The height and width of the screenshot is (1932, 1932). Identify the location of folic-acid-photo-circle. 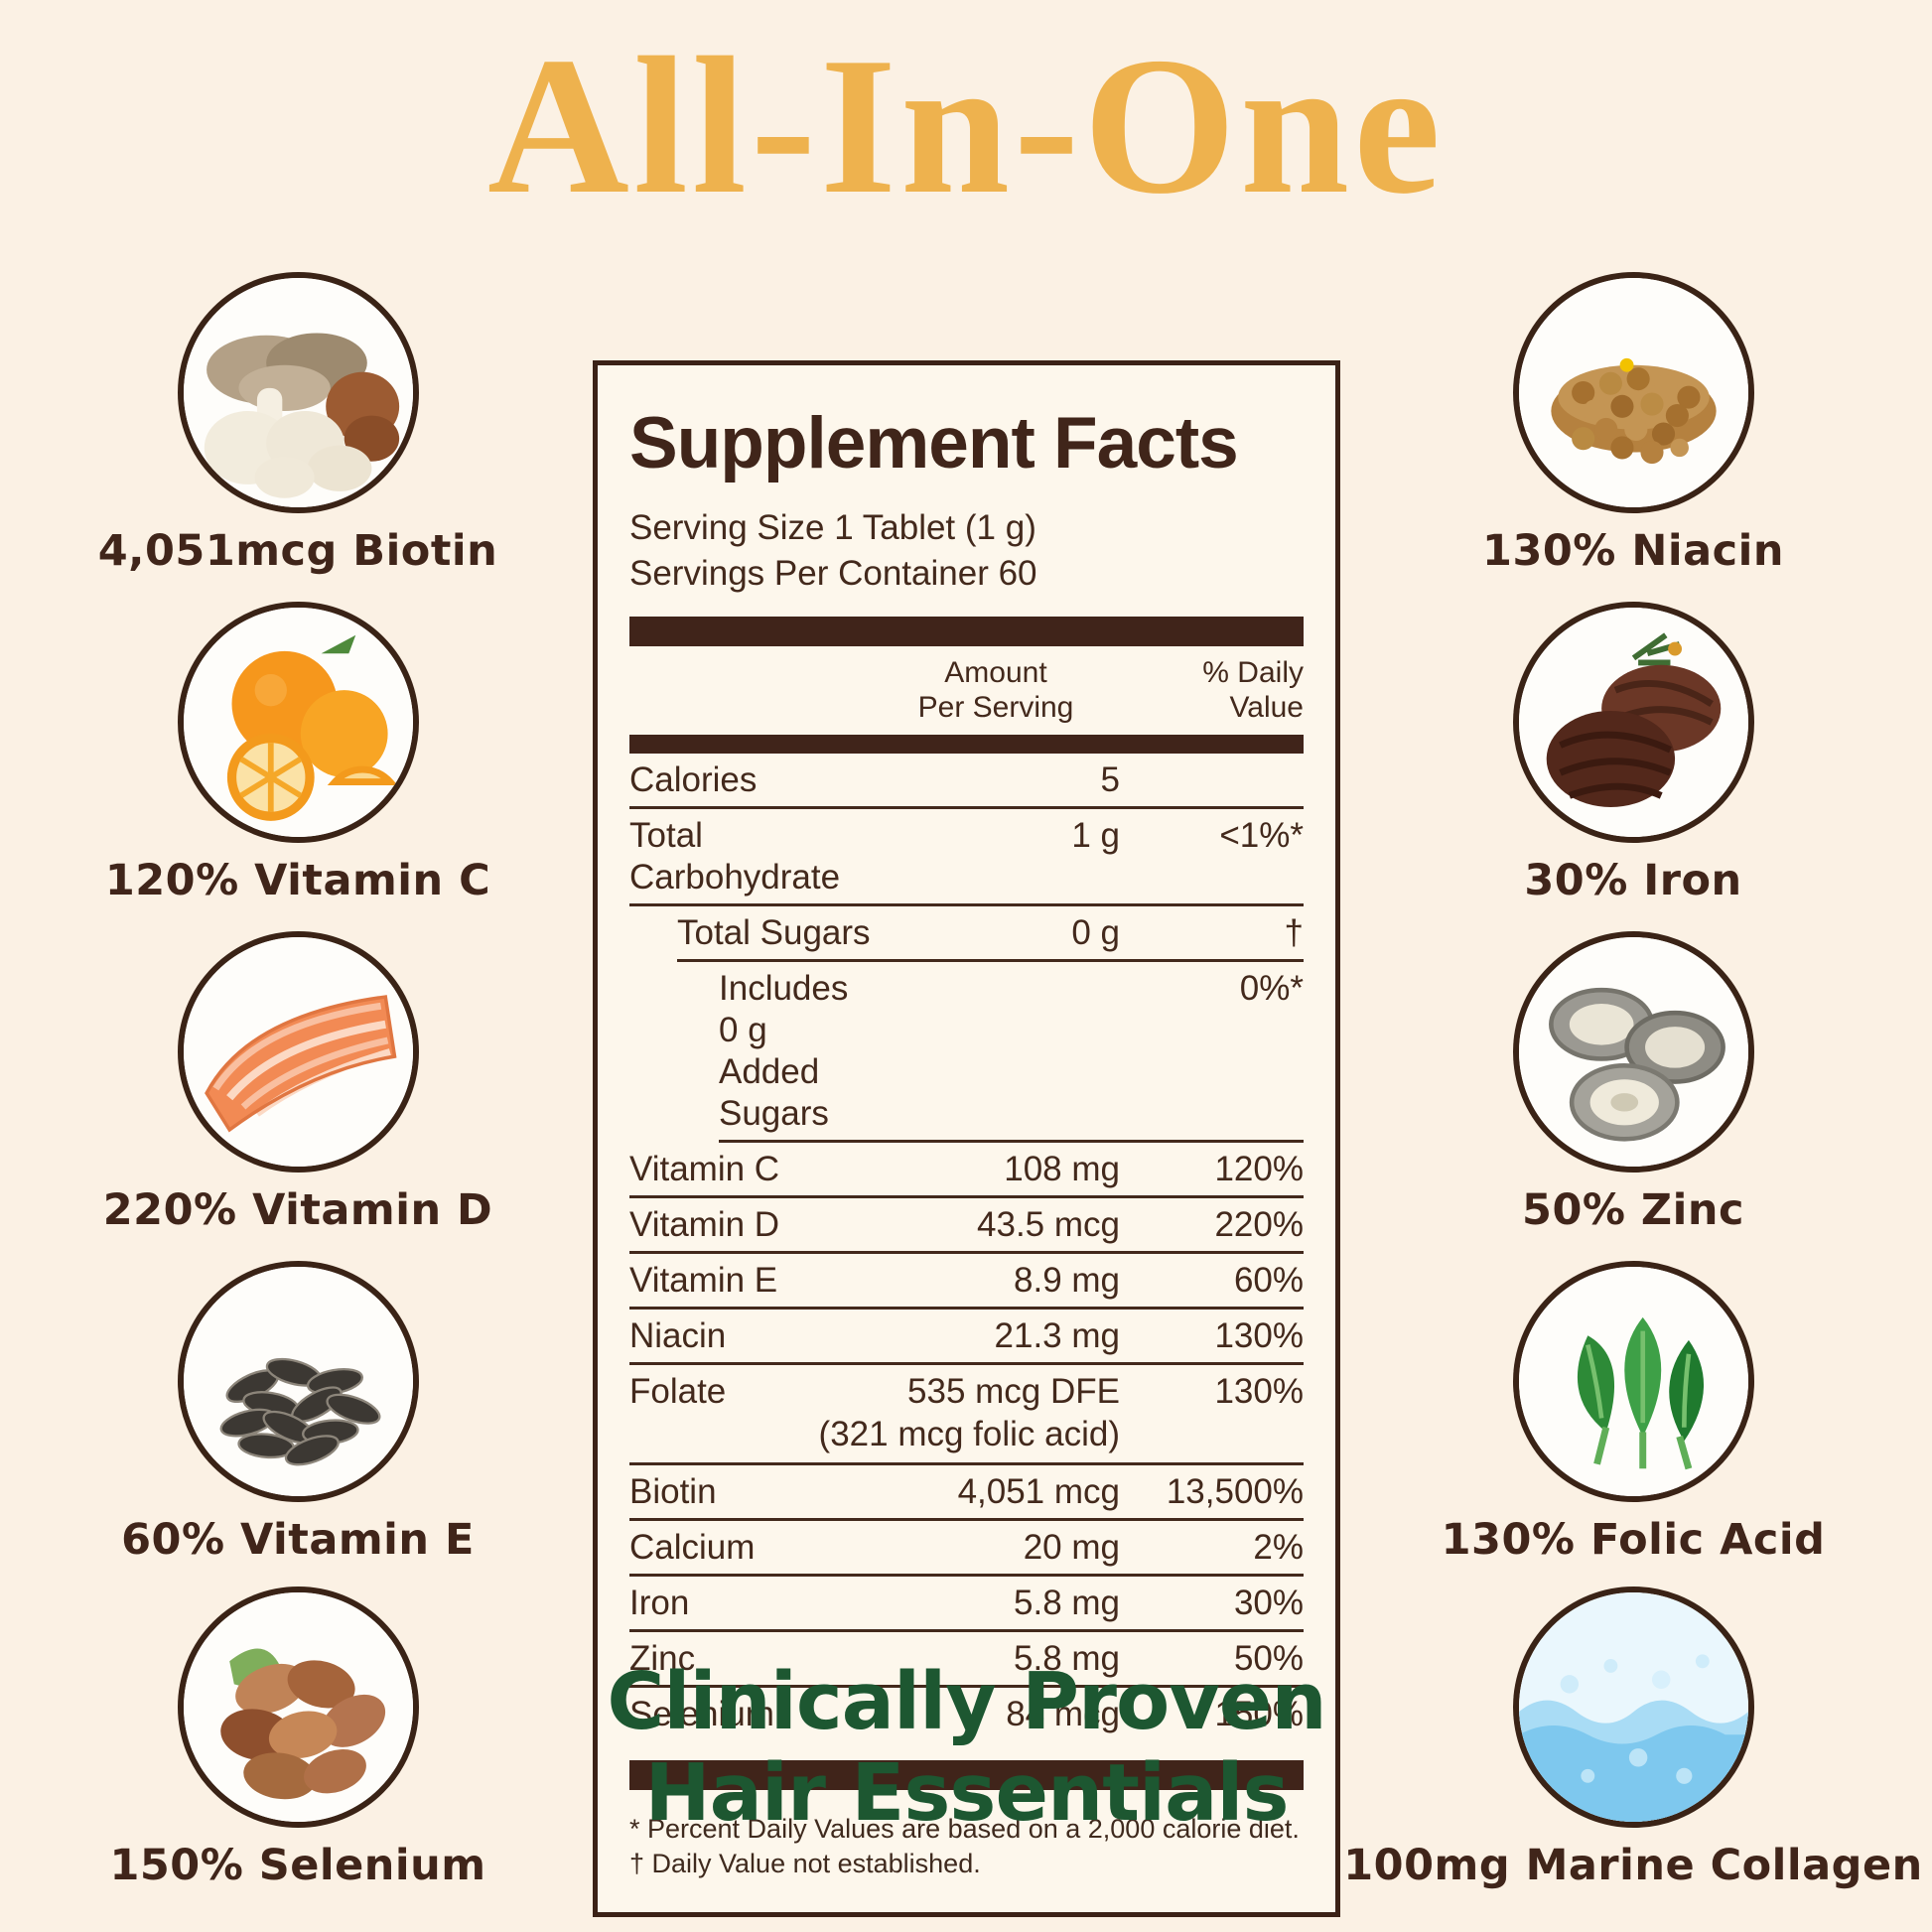
(1633, 1382).